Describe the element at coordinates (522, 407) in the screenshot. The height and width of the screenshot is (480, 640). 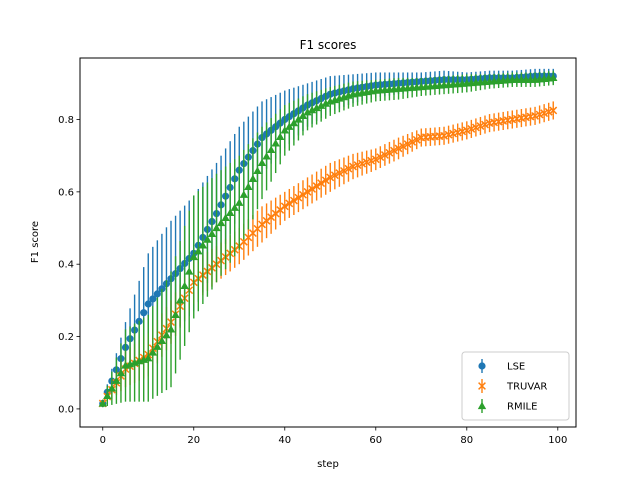
I see `legend-label: RMILE` at that location.